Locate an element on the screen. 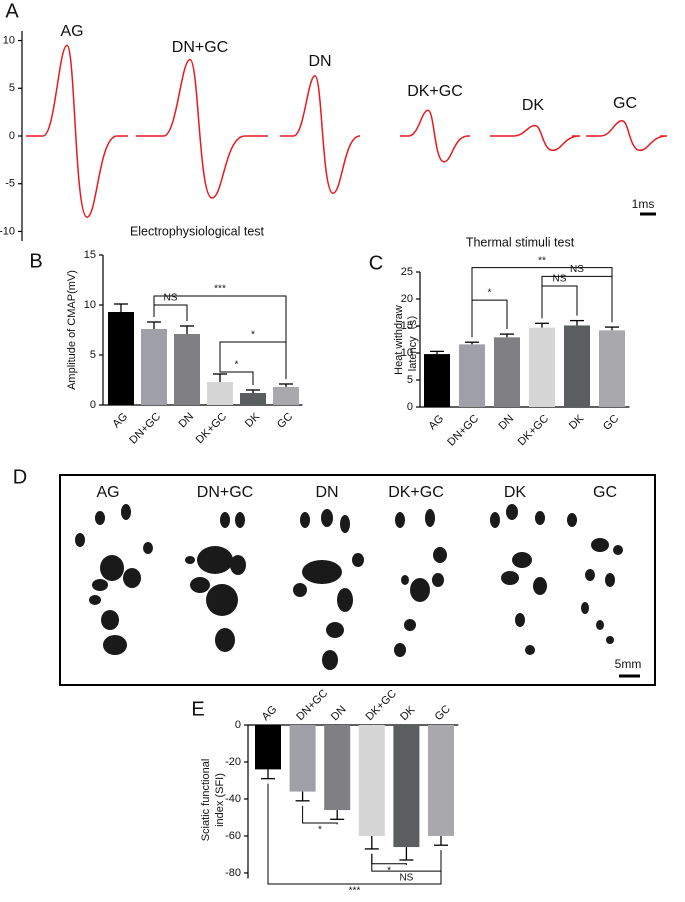 The height and width of the screenshot is (902, 685). wave-label: GC is located at coordinates (625, 103).